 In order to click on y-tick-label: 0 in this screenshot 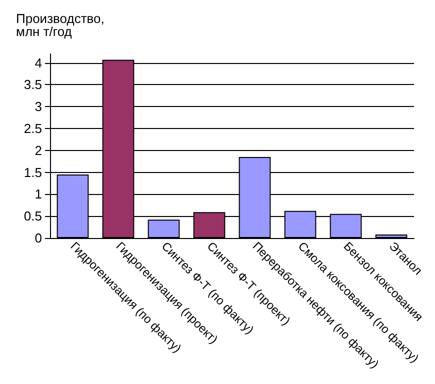, I will do `click(38, 238)`.